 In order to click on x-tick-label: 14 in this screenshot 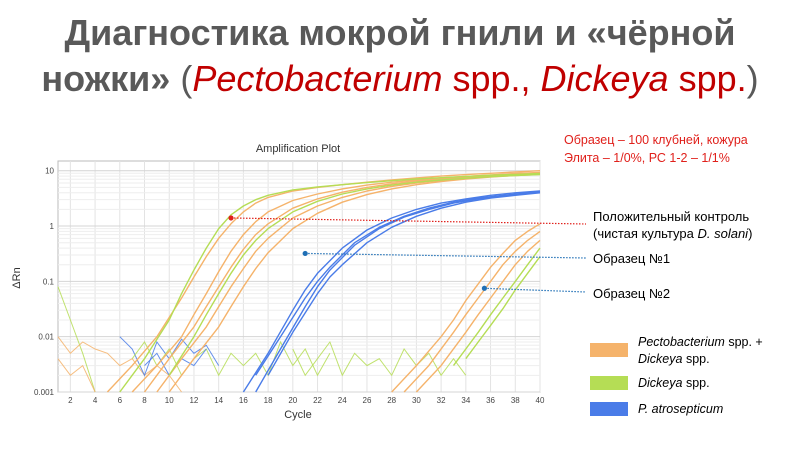, I will do `click(218, 400)`.